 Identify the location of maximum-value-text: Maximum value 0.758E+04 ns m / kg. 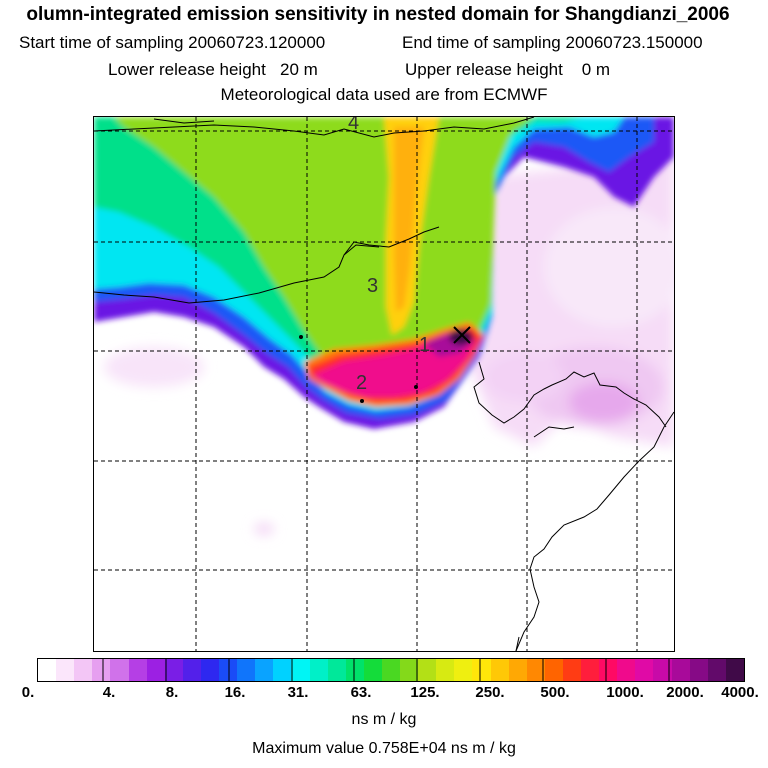
(384, 748).